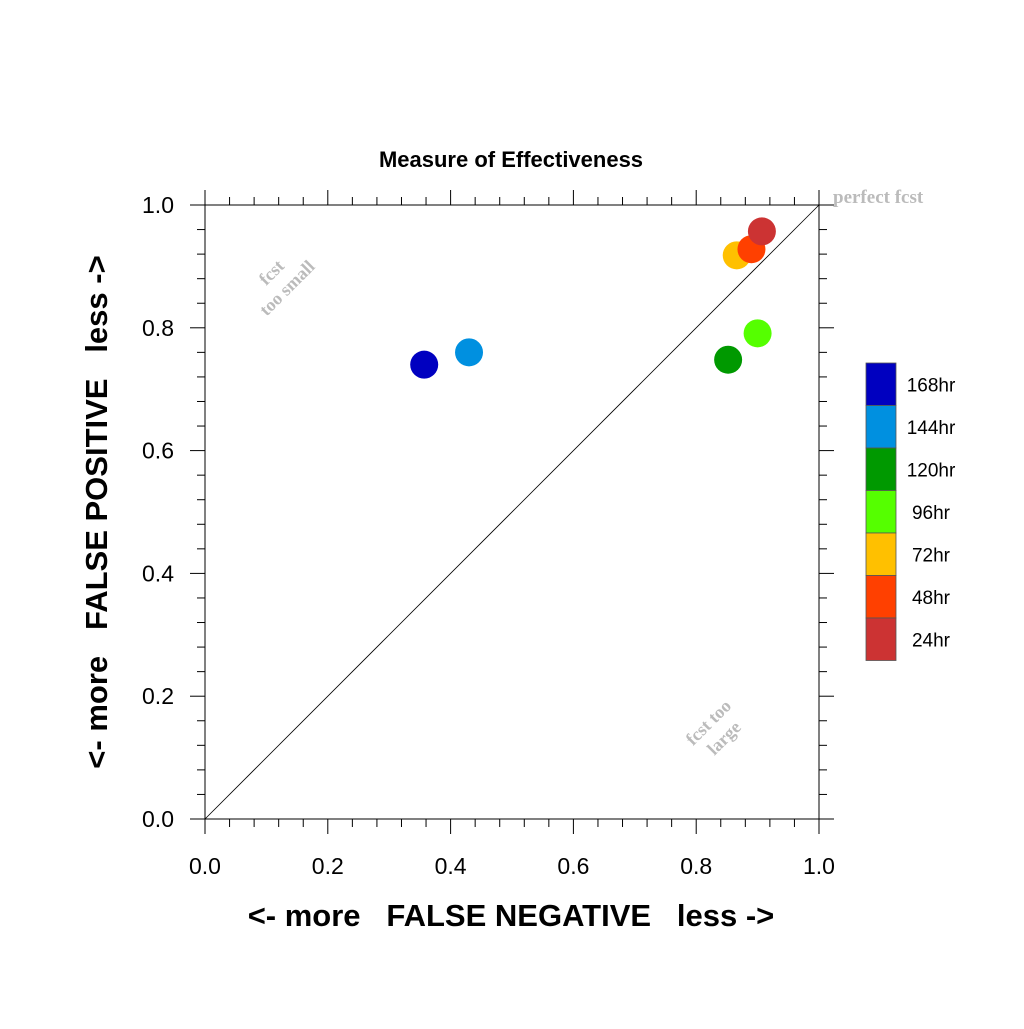  I want to click on legend-label-96hr: 96hr, so click(931, 513).